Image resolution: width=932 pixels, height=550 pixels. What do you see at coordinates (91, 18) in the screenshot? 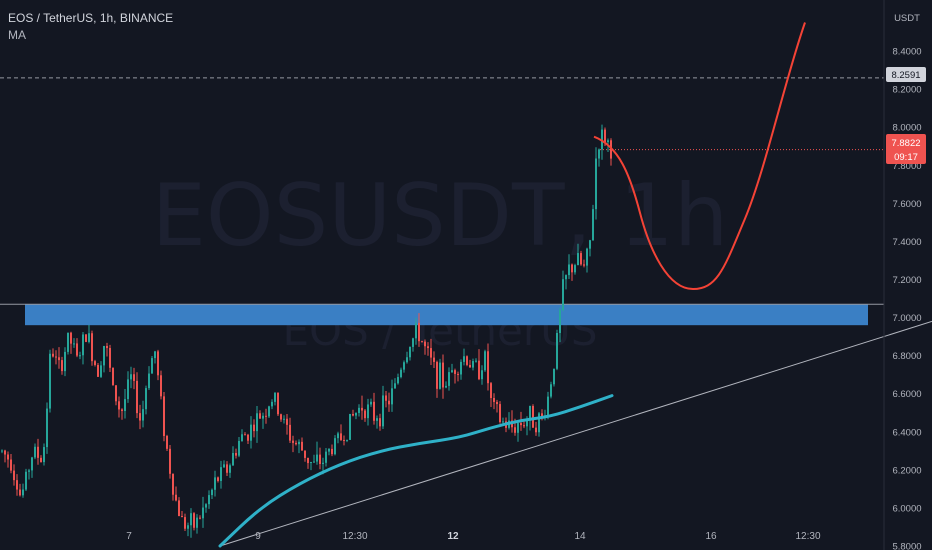
I see `symbol-line: EOS / TetherUS, 1h, BINANCE` at bounding box center [91, 18].